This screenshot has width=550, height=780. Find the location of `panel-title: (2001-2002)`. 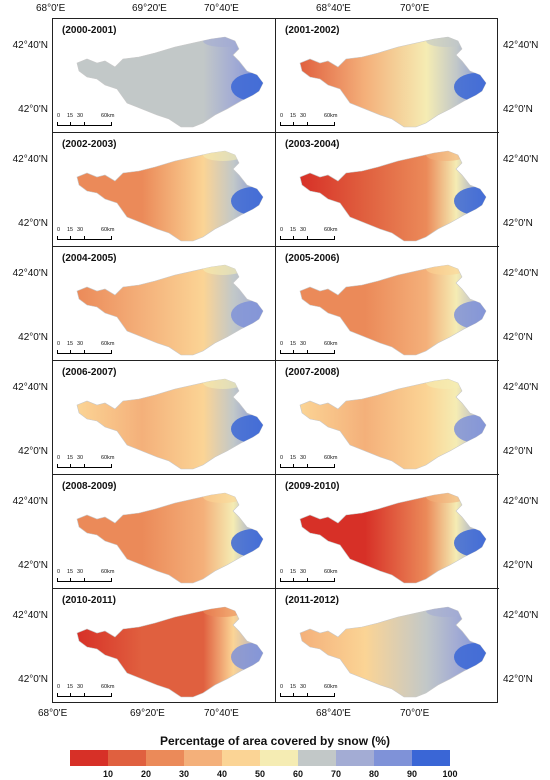

panel-title: (2001-2002) is located at coordinates (312, 30).